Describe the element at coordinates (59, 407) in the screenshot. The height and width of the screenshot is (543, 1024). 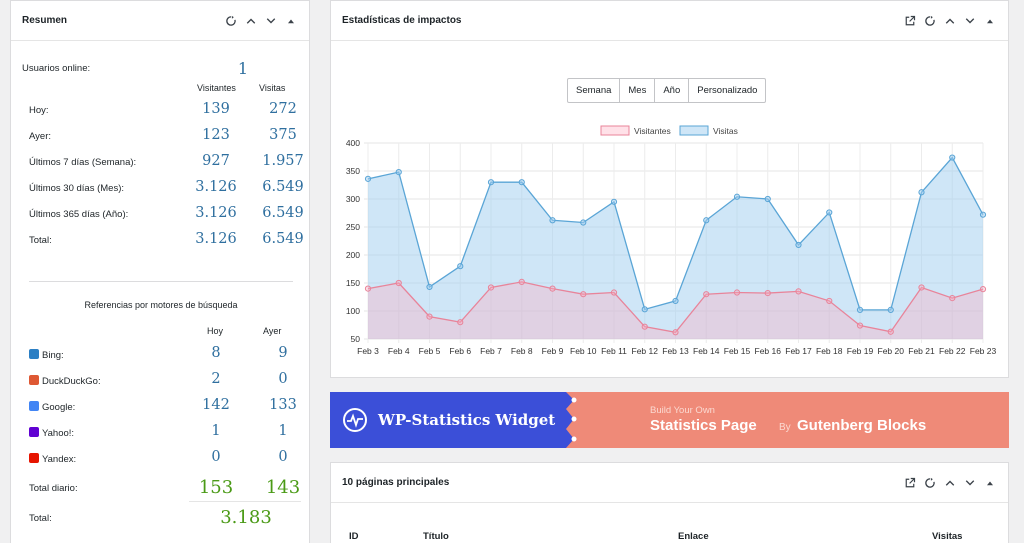
I see `search-engine-name: Google:` at that location.